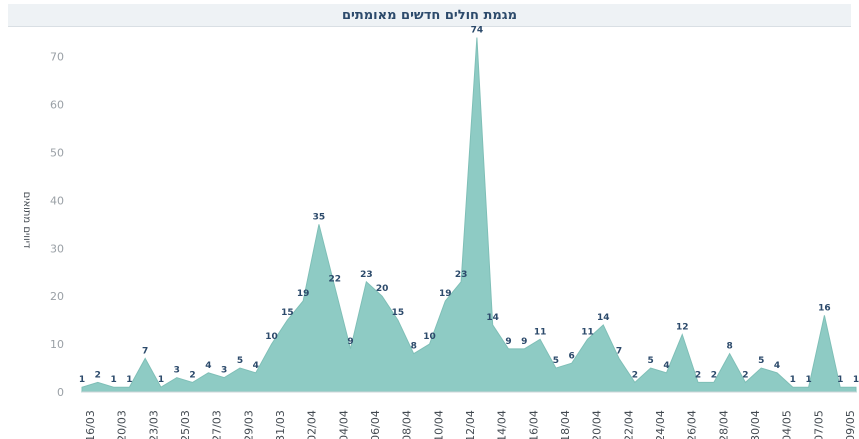 The width and height of the screenshot is (859, 439). Describe the element at coordinates (248, 424) in the screenshot. I see `x-tick-label: 29/03` at that location.